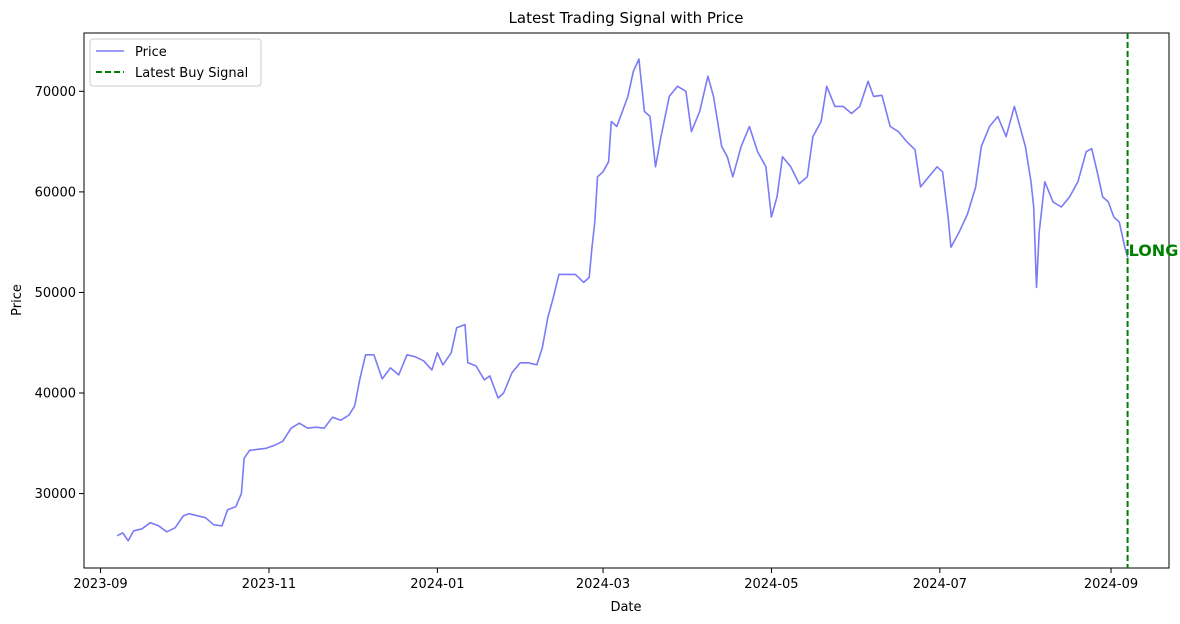 This screenshot has height=624, width=1180. I want to click on x-tick-label: 2024-03, so click(603, 584).